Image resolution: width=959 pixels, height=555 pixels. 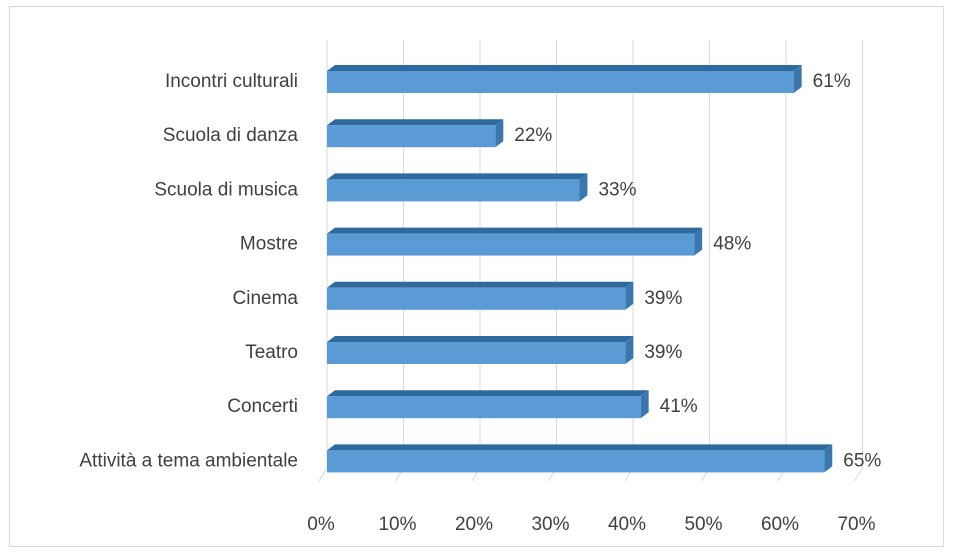 I want to click on data-label: 65%, so click(x=862, y=460).